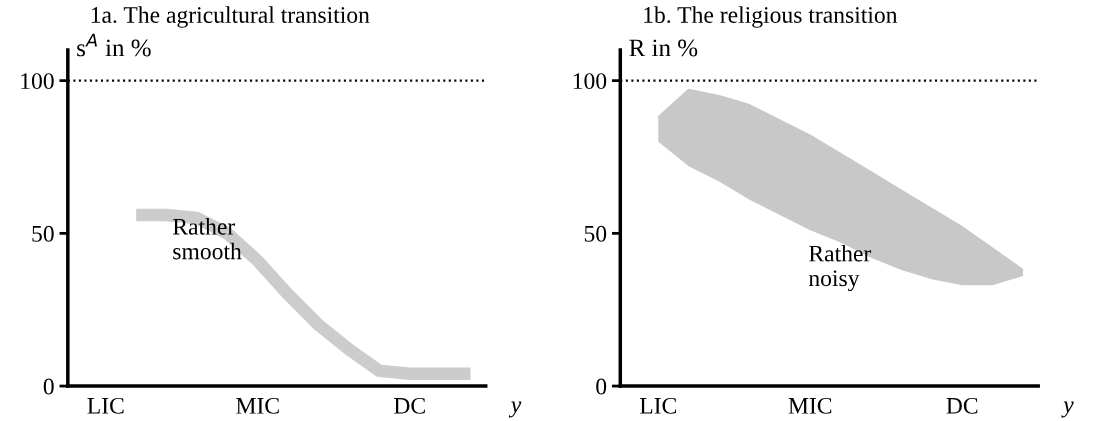 This screenshot has height=421, width=1094. I want to click on annotation: Rather smooth, so click(207, 239).